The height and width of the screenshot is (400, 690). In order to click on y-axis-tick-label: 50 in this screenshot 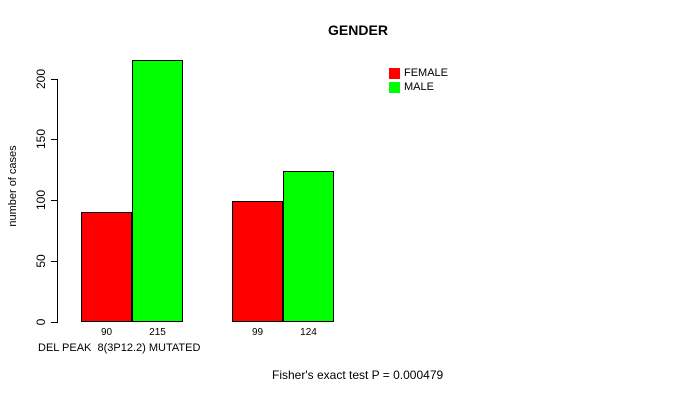, I will do `click(41, 261)`.